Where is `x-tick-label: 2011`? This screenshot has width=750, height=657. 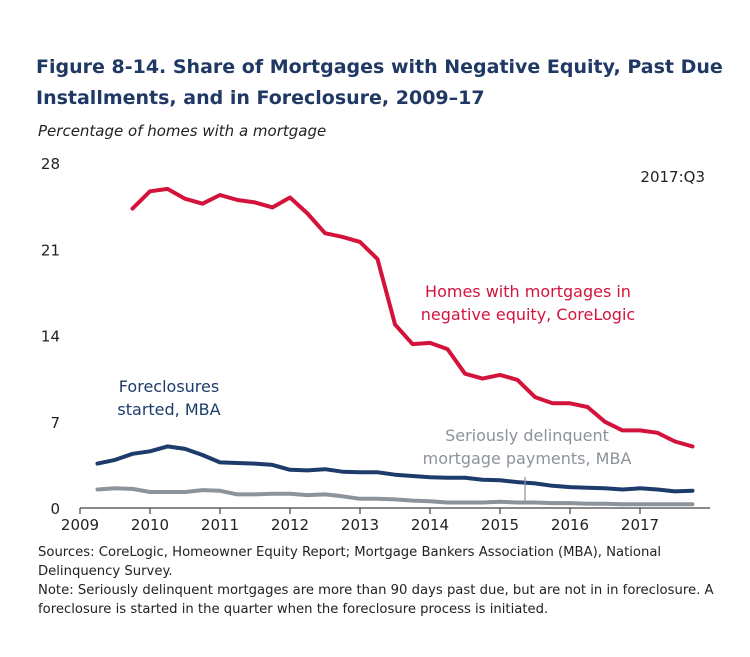
x-tick-label: 2011 is located at coordinates (220, 525).